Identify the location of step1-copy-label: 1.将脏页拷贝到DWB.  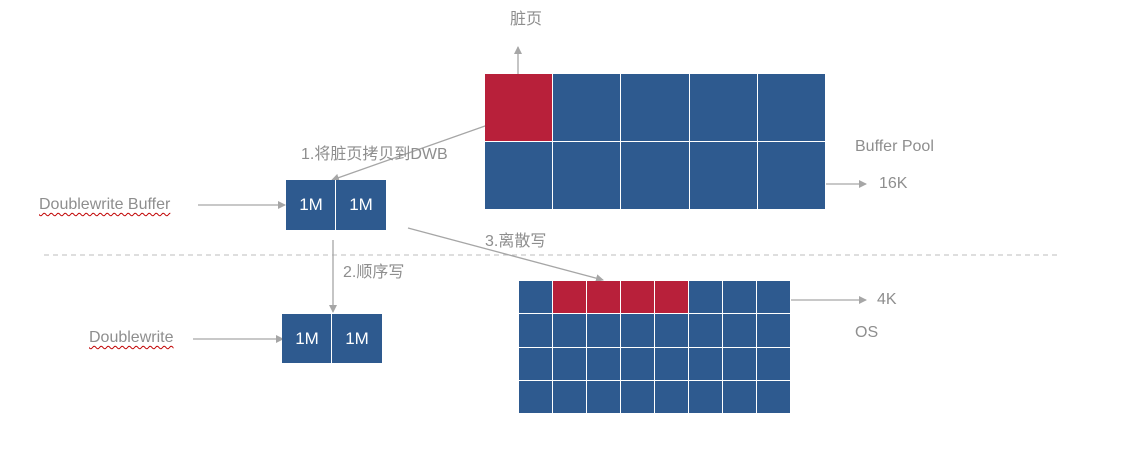
(374, 154).